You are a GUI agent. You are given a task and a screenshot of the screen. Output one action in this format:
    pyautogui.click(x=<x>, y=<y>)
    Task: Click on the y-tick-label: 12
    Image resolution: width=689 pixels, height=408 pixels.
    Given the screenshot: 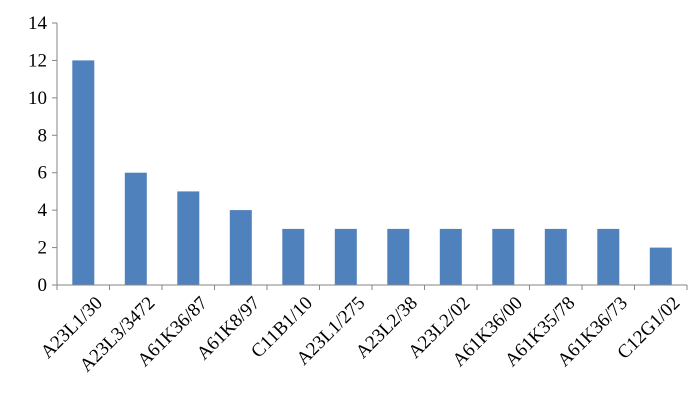 What is the action you would take?
    pyautogui.click(x=37, y=60)
    